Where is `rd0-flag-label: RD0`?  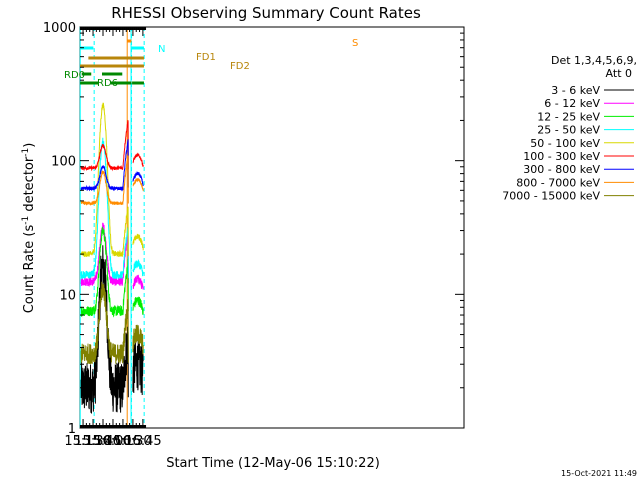 rd0-flag-label: RD0 is located at coordinates (74, 75).